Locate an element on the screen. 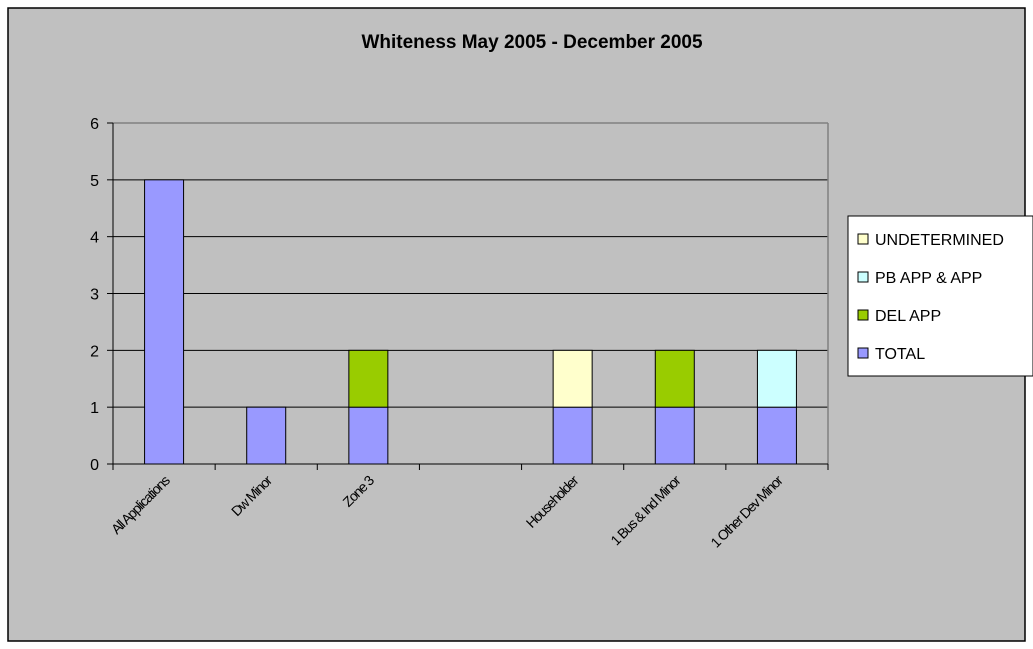  y-axis-tick-labels: 0 1 2 3 4 5 6 is located at coordinates (101, 295).